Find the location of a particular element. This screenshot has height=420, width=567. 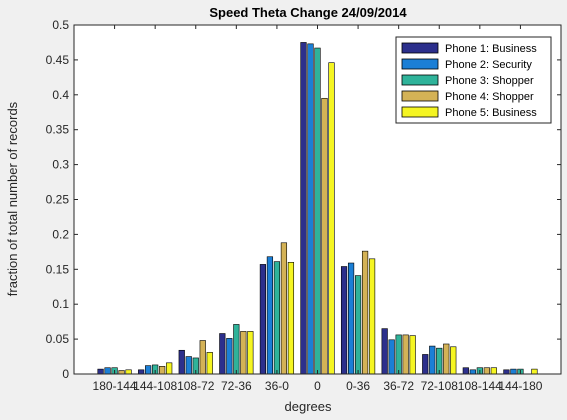

x-tick-label: 36-72 is located at coordinates (398, 386).